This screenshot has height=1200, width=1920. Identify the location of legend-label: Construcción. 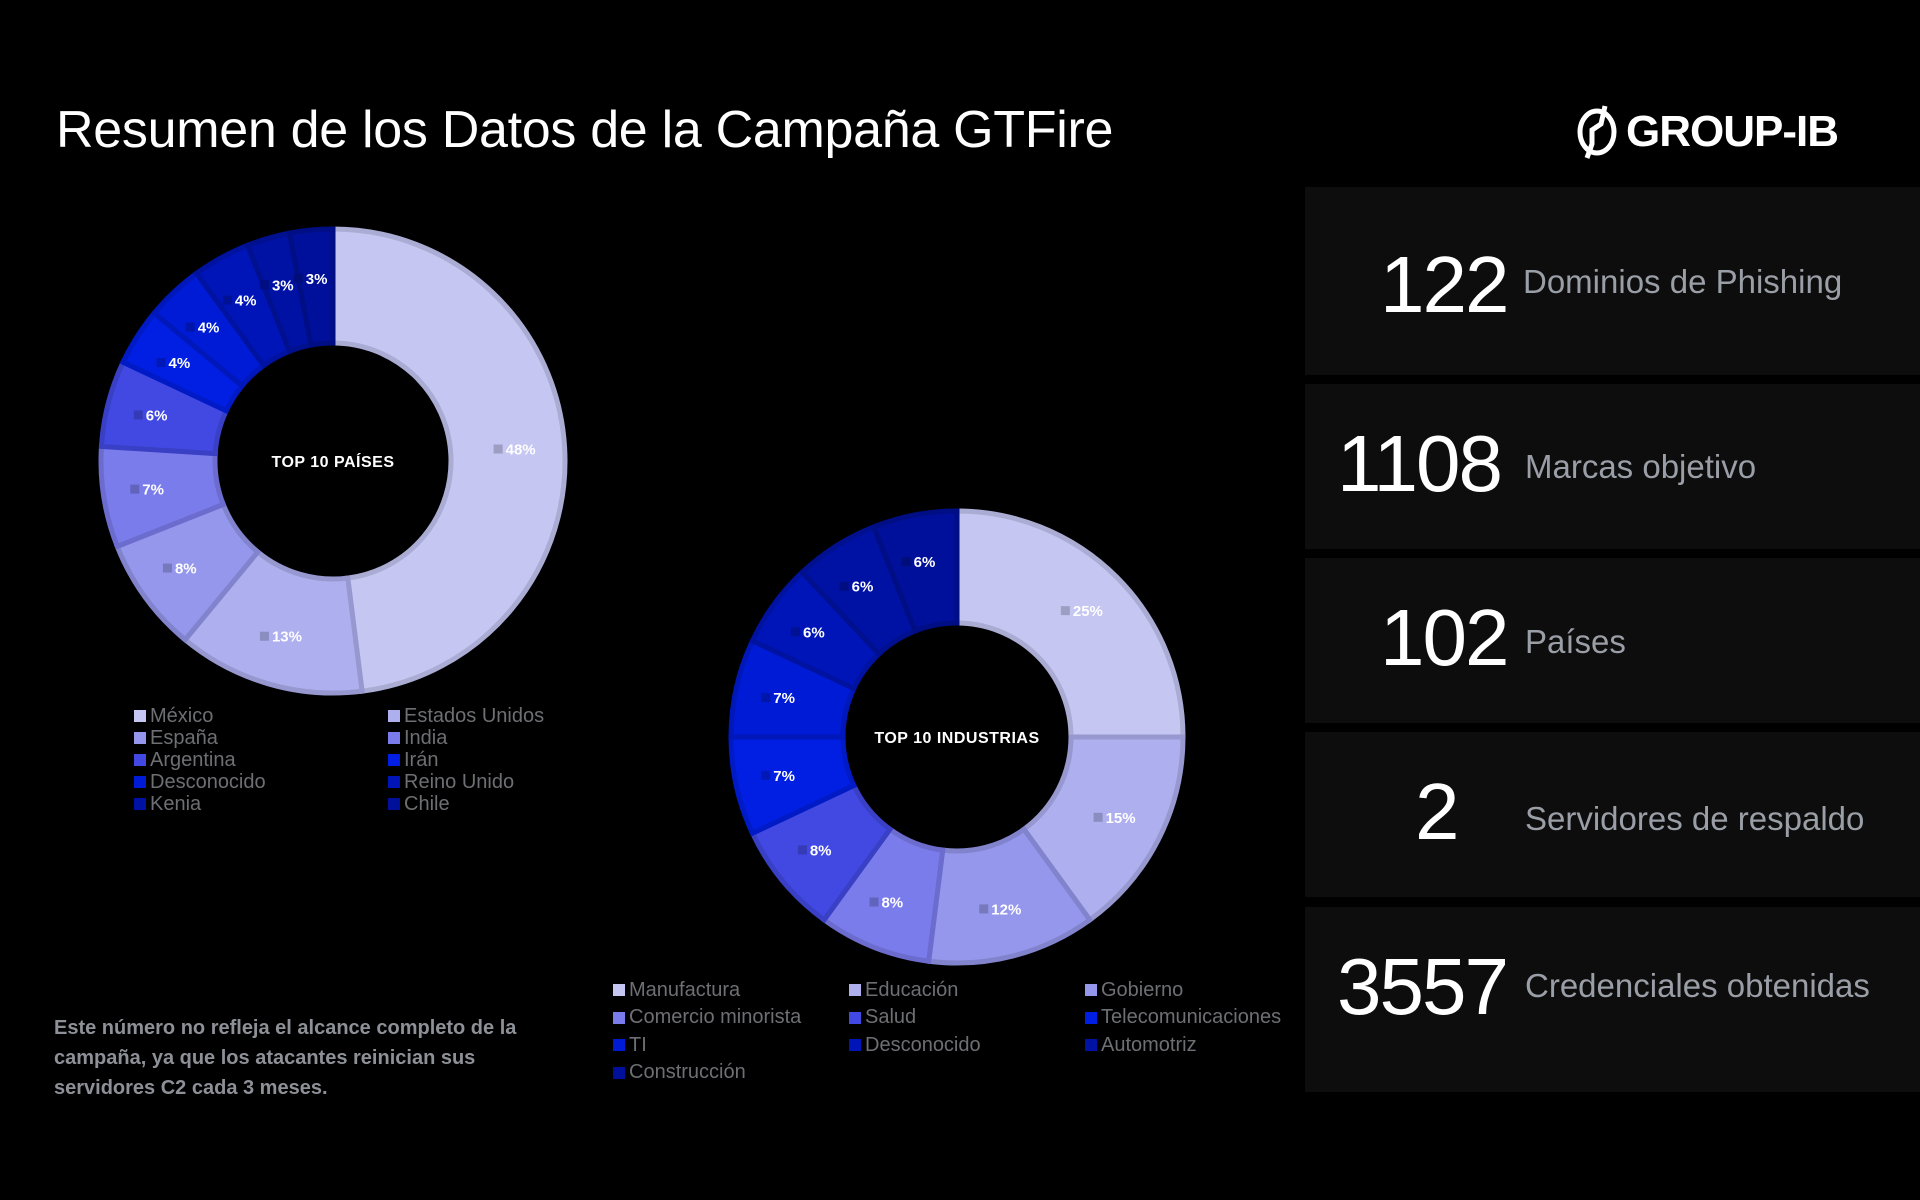
(687, 1072).